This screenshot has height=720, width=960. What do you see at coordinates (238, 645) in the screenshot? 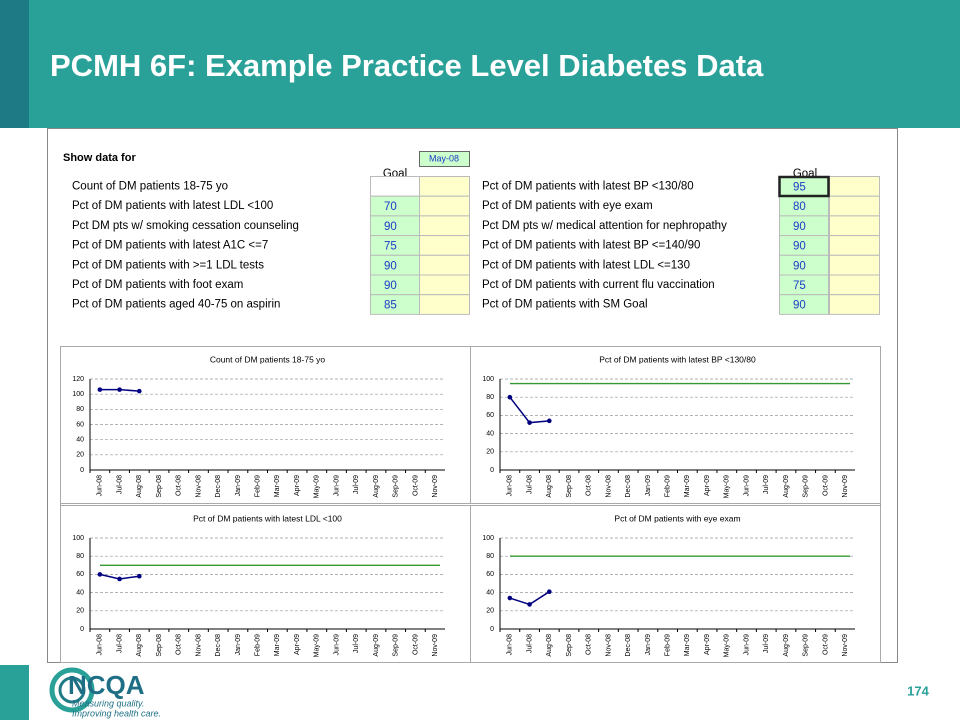
I see `x-tick-label: Jan-09` at bounding box center [238, 645].